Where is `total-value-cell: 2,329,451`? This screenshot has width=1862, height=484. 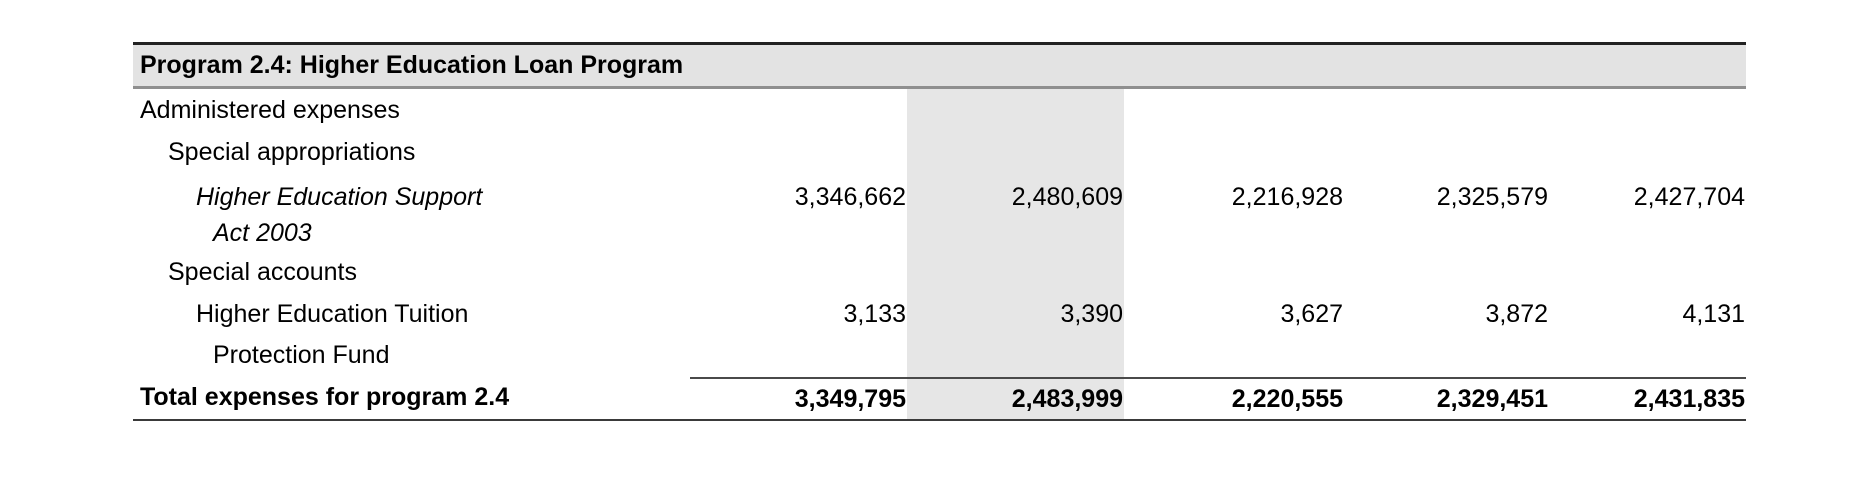
total-value-cell: 2,329,451 is located at coordinates (1446, 398).